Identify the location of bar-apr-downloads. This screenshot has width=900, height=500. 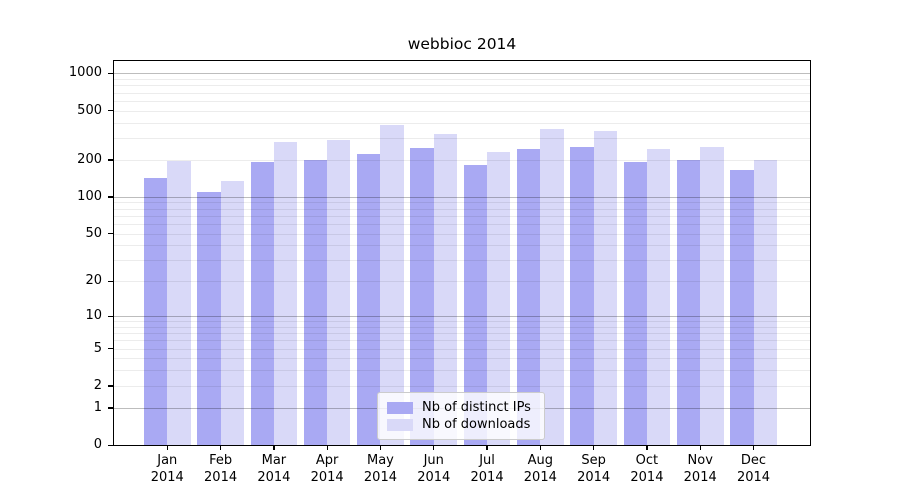
(339, 292).